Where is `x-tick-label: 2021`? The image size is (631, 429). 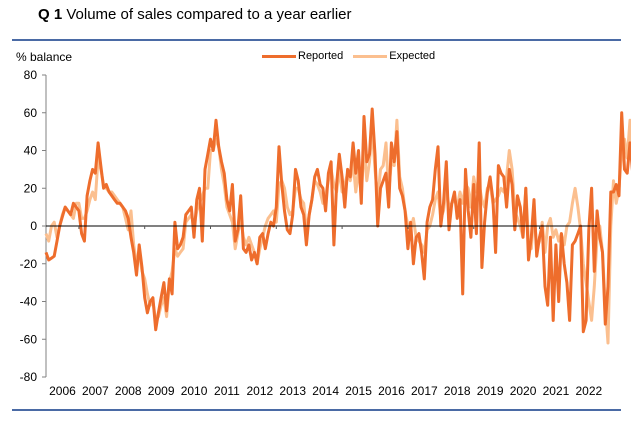
x-tick-label: 2021 is located at coordinates (556, 391).